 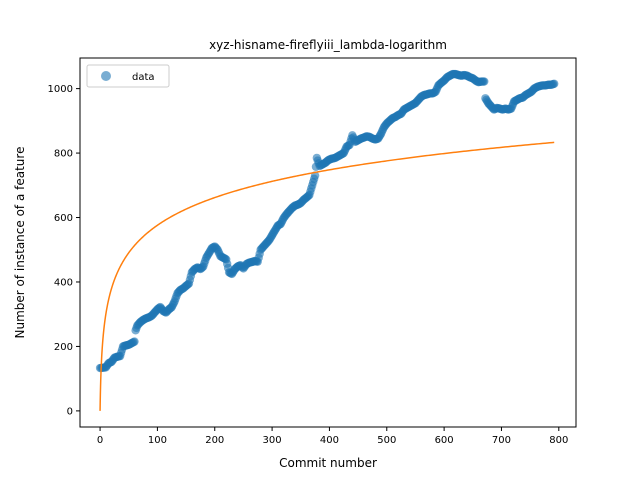 What do you see at coordinates (60, 89) in the screenshot?
I see `y-tick-label: 1000` at bounding box center [60, 89].